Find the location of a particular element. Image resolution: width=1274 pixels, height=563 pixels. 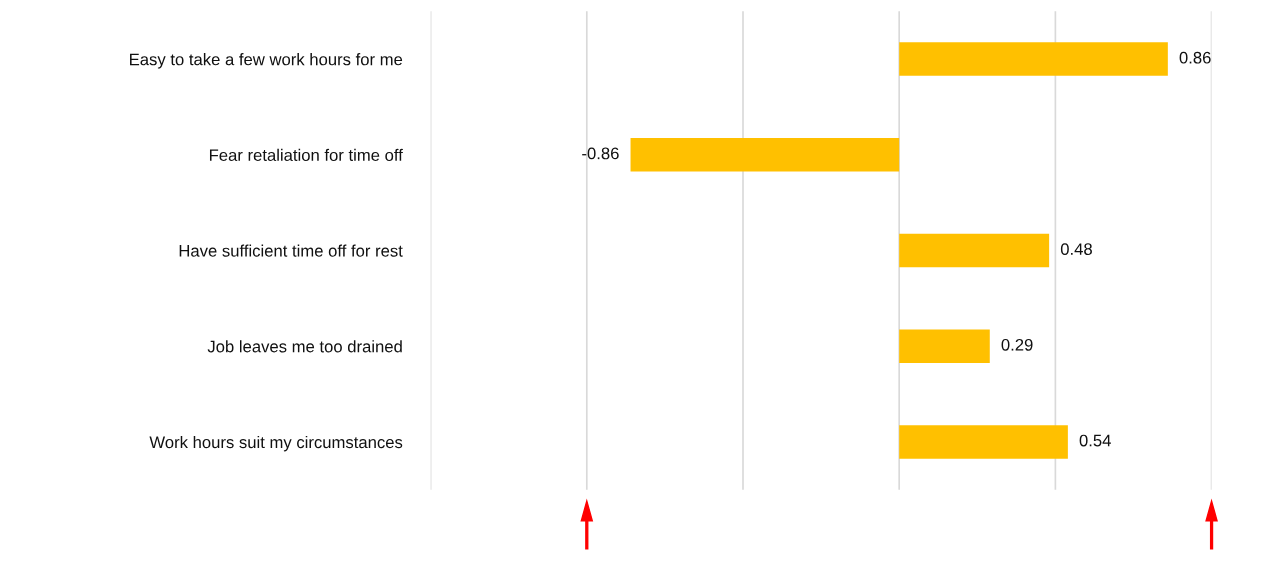

data-label: 0.86 is located at coordinates (1195, 57).